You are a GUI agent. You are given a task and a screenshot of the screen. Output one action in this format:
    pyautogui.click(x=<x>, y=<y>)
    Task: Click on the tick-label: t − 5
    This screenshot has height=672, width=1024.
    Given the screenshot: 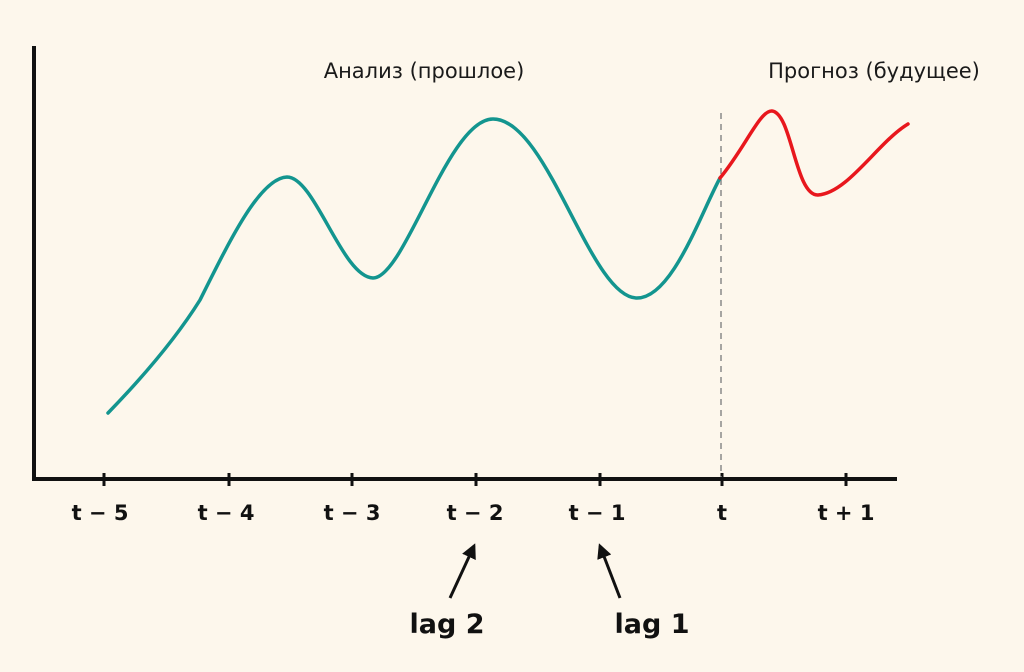 What is the action you would take?
    pyautogui.click(x=100, y=513)
    